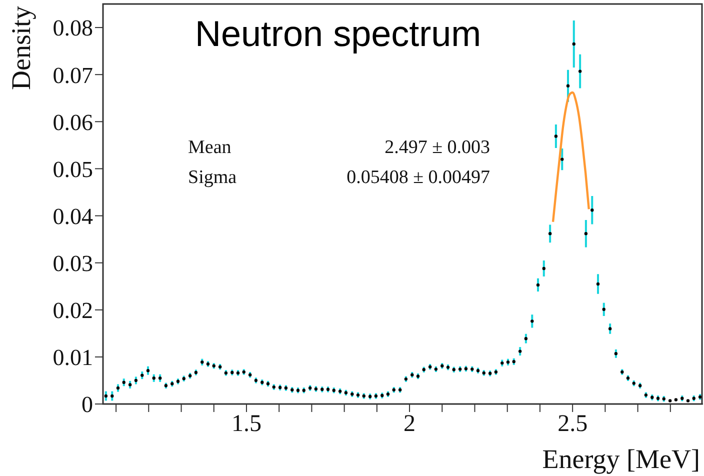  I want to click on chart-title: Neutron spectrum, so click(338, 33).